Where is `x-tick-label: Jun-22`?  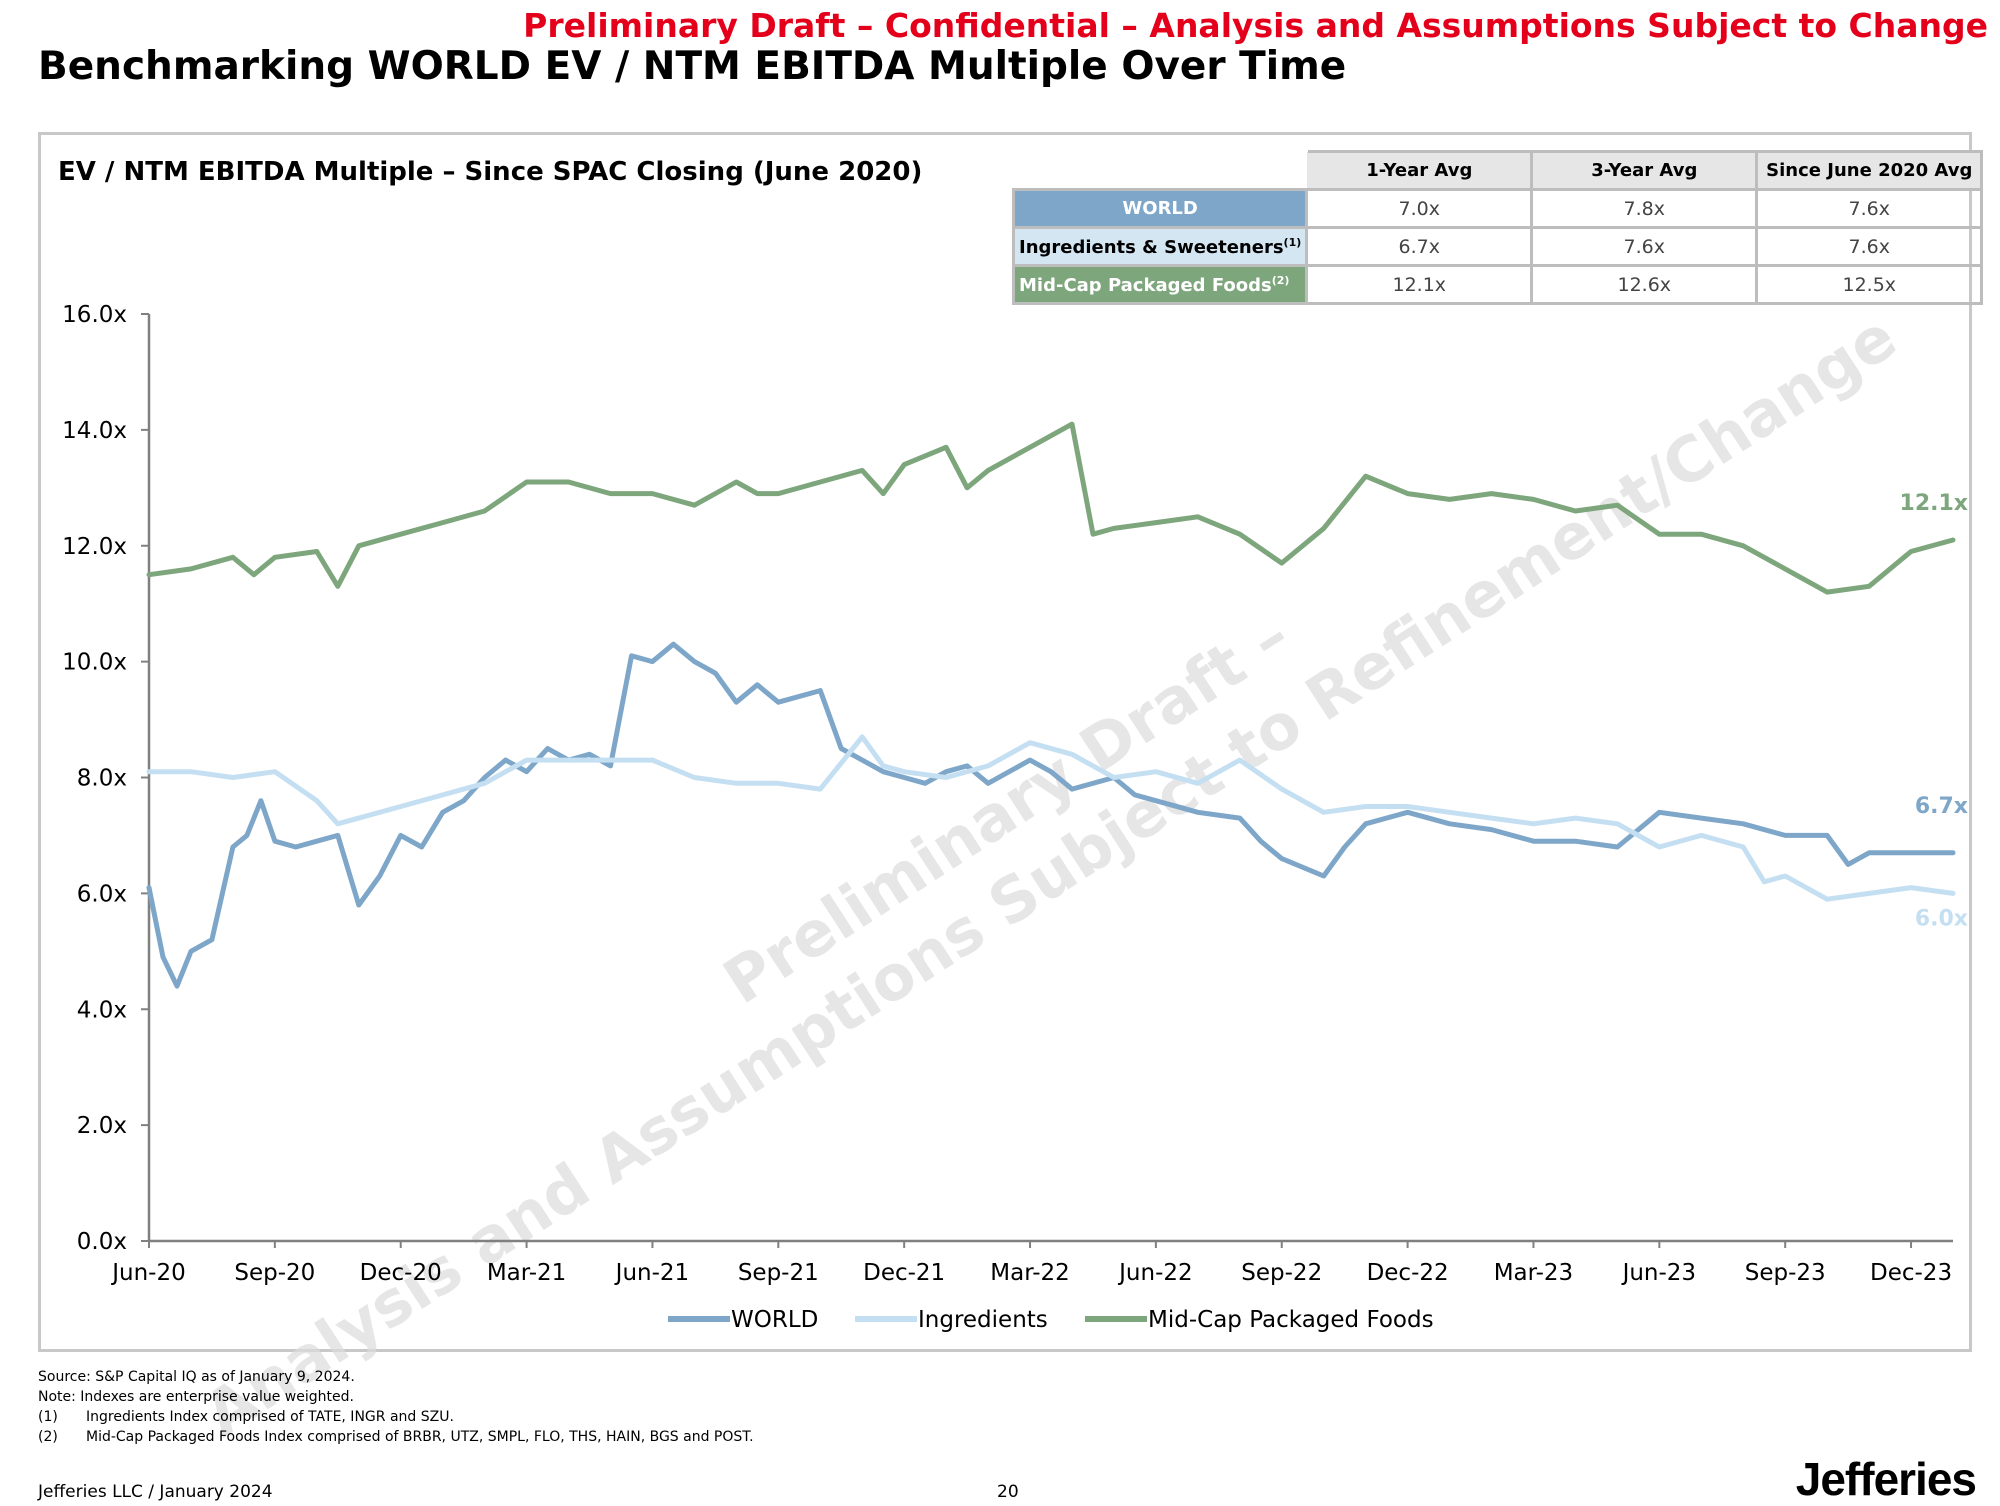
x-tick-label: Jun-22 is located at coordinates (1155, 1273).